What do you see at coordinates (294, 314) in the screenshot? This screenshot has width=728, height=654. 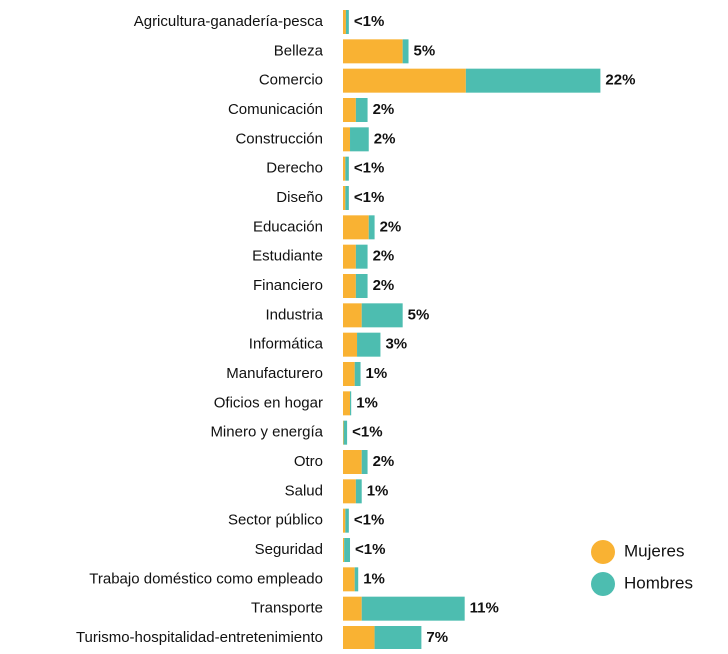 I see `category-label: Industria` at bounding box center [294, 314].